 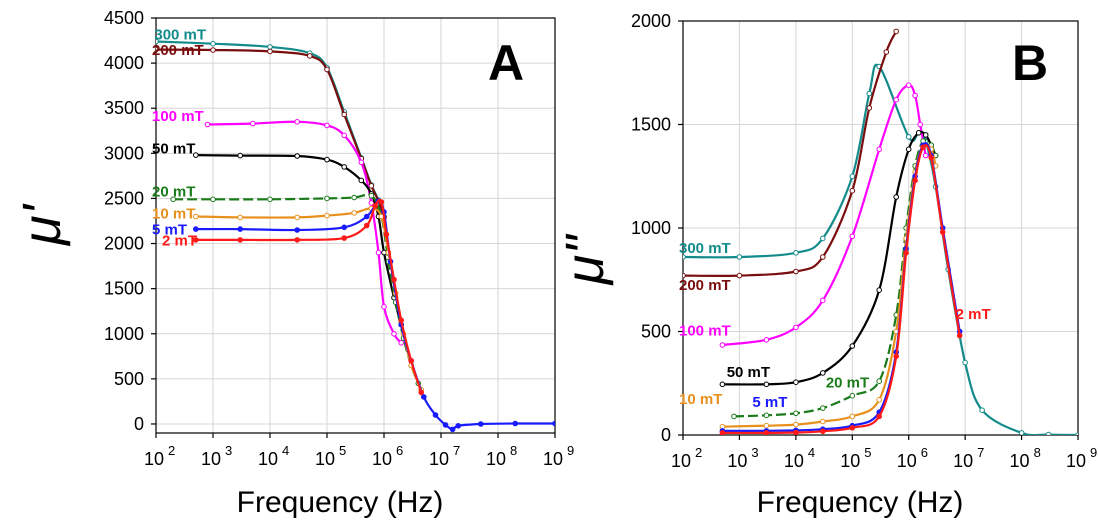 What do you see at coordinates (340, 502) in the screenshot?
I see `x-axis-label: Frequency (Hz)` at bounding box center [340, 502].